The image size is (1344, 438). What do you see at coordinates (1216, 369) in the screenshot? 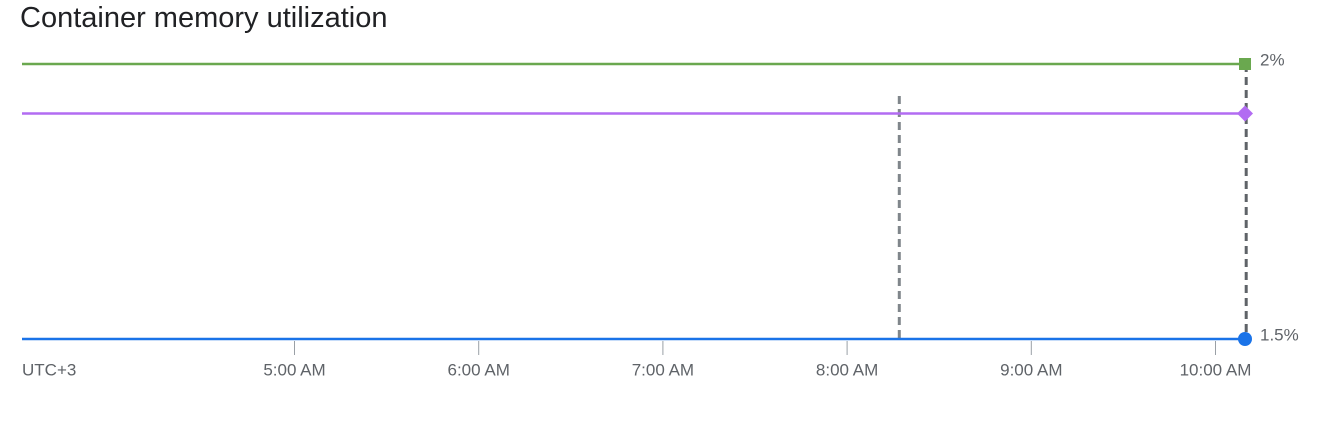
I see `x-tick-label: 10:00 AM` at bounding box center [1216, 369].